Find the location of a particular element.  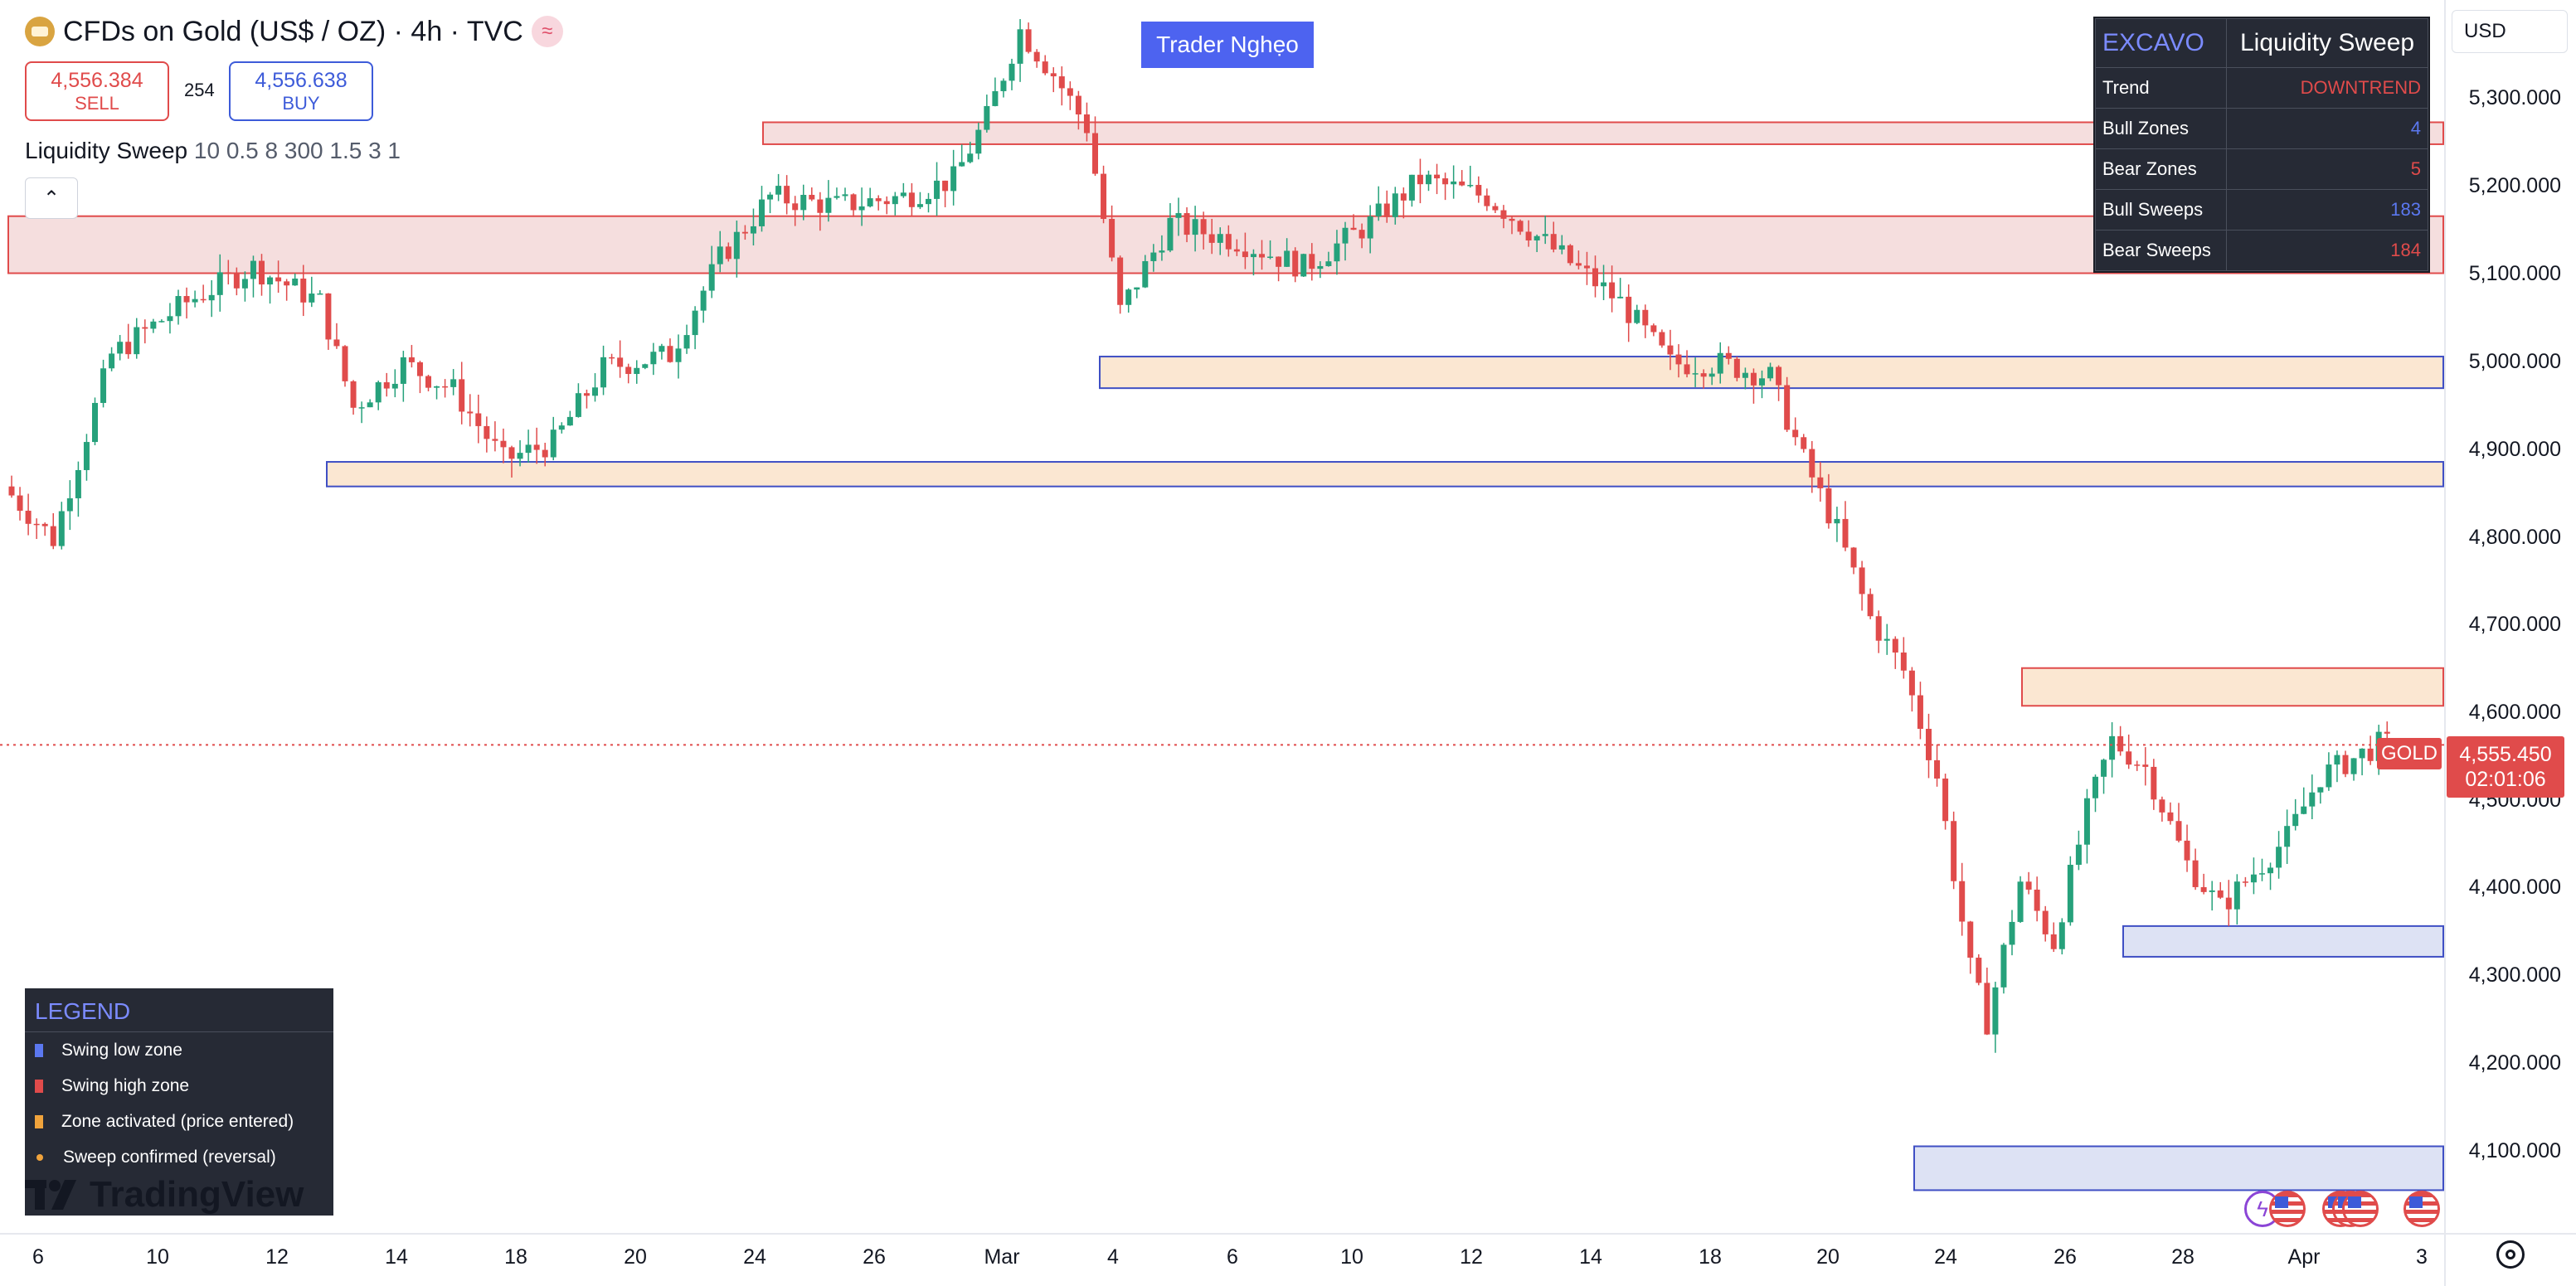

indicator-legend: Liquidity Sweep 10 0.5 8 300 1.5 3 1 is located at coordinates (213, 151).